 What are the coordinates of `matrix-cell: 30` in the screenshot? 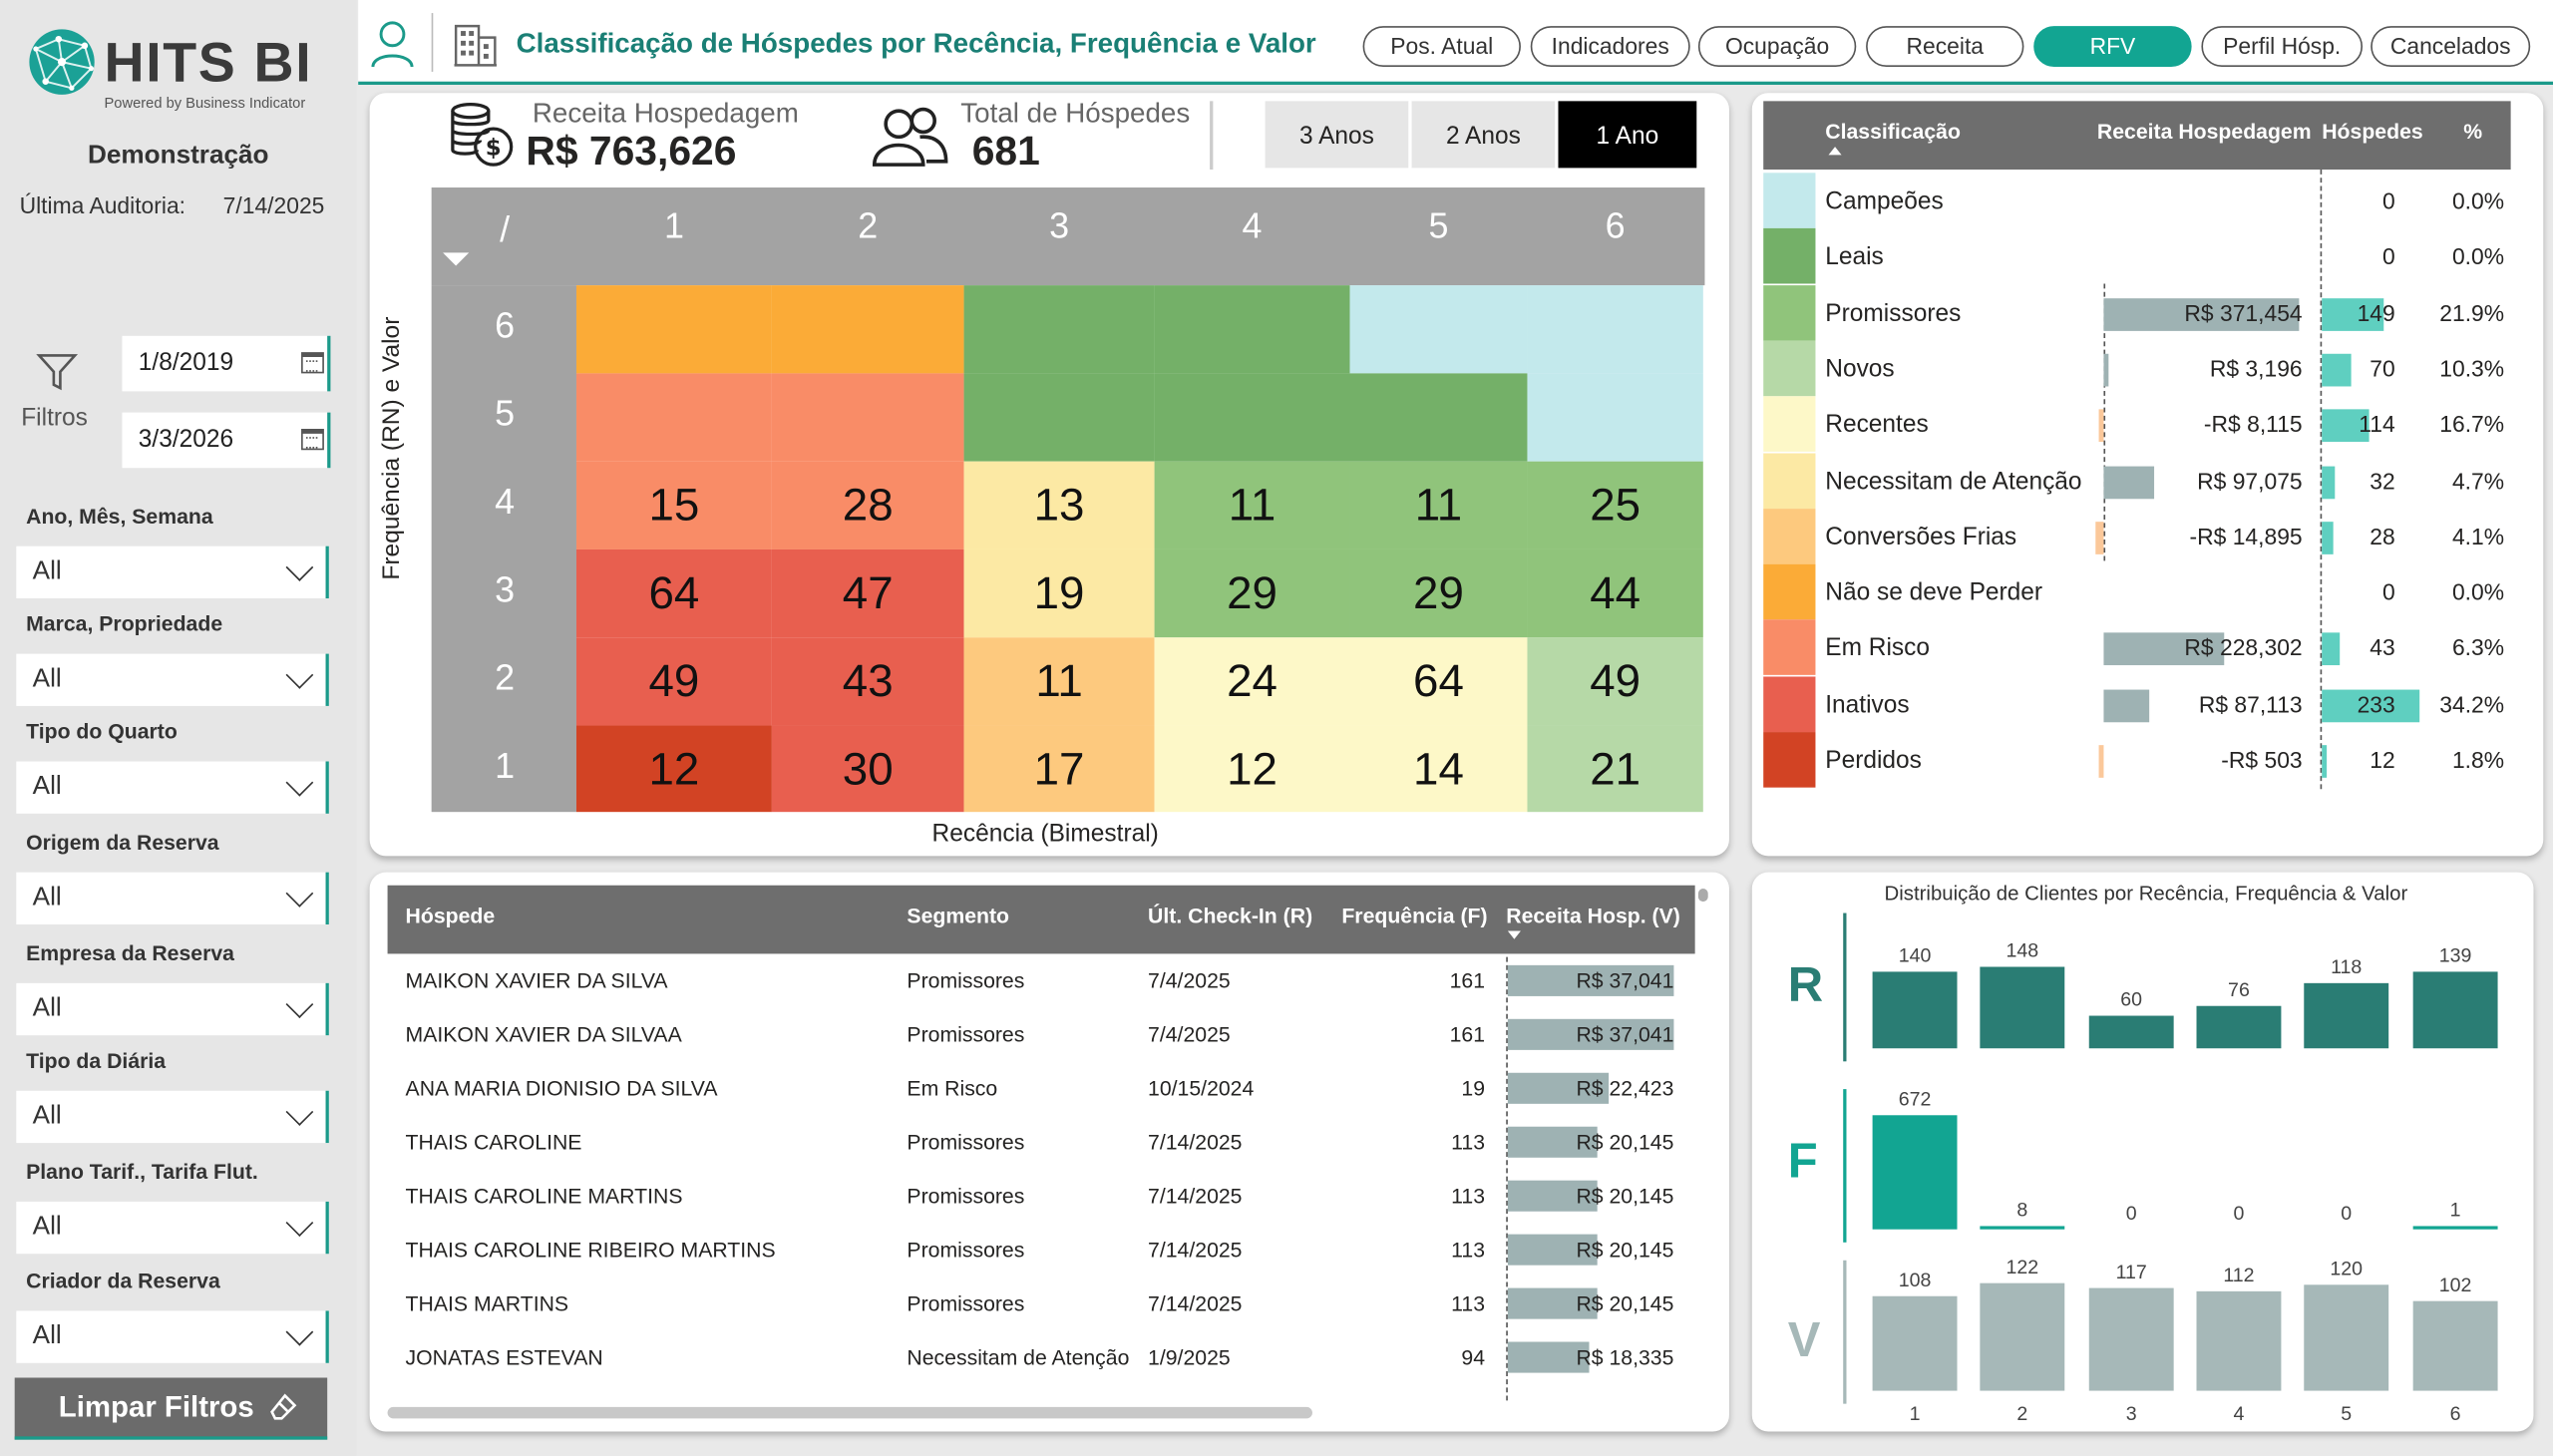 It's located at (868, 769).